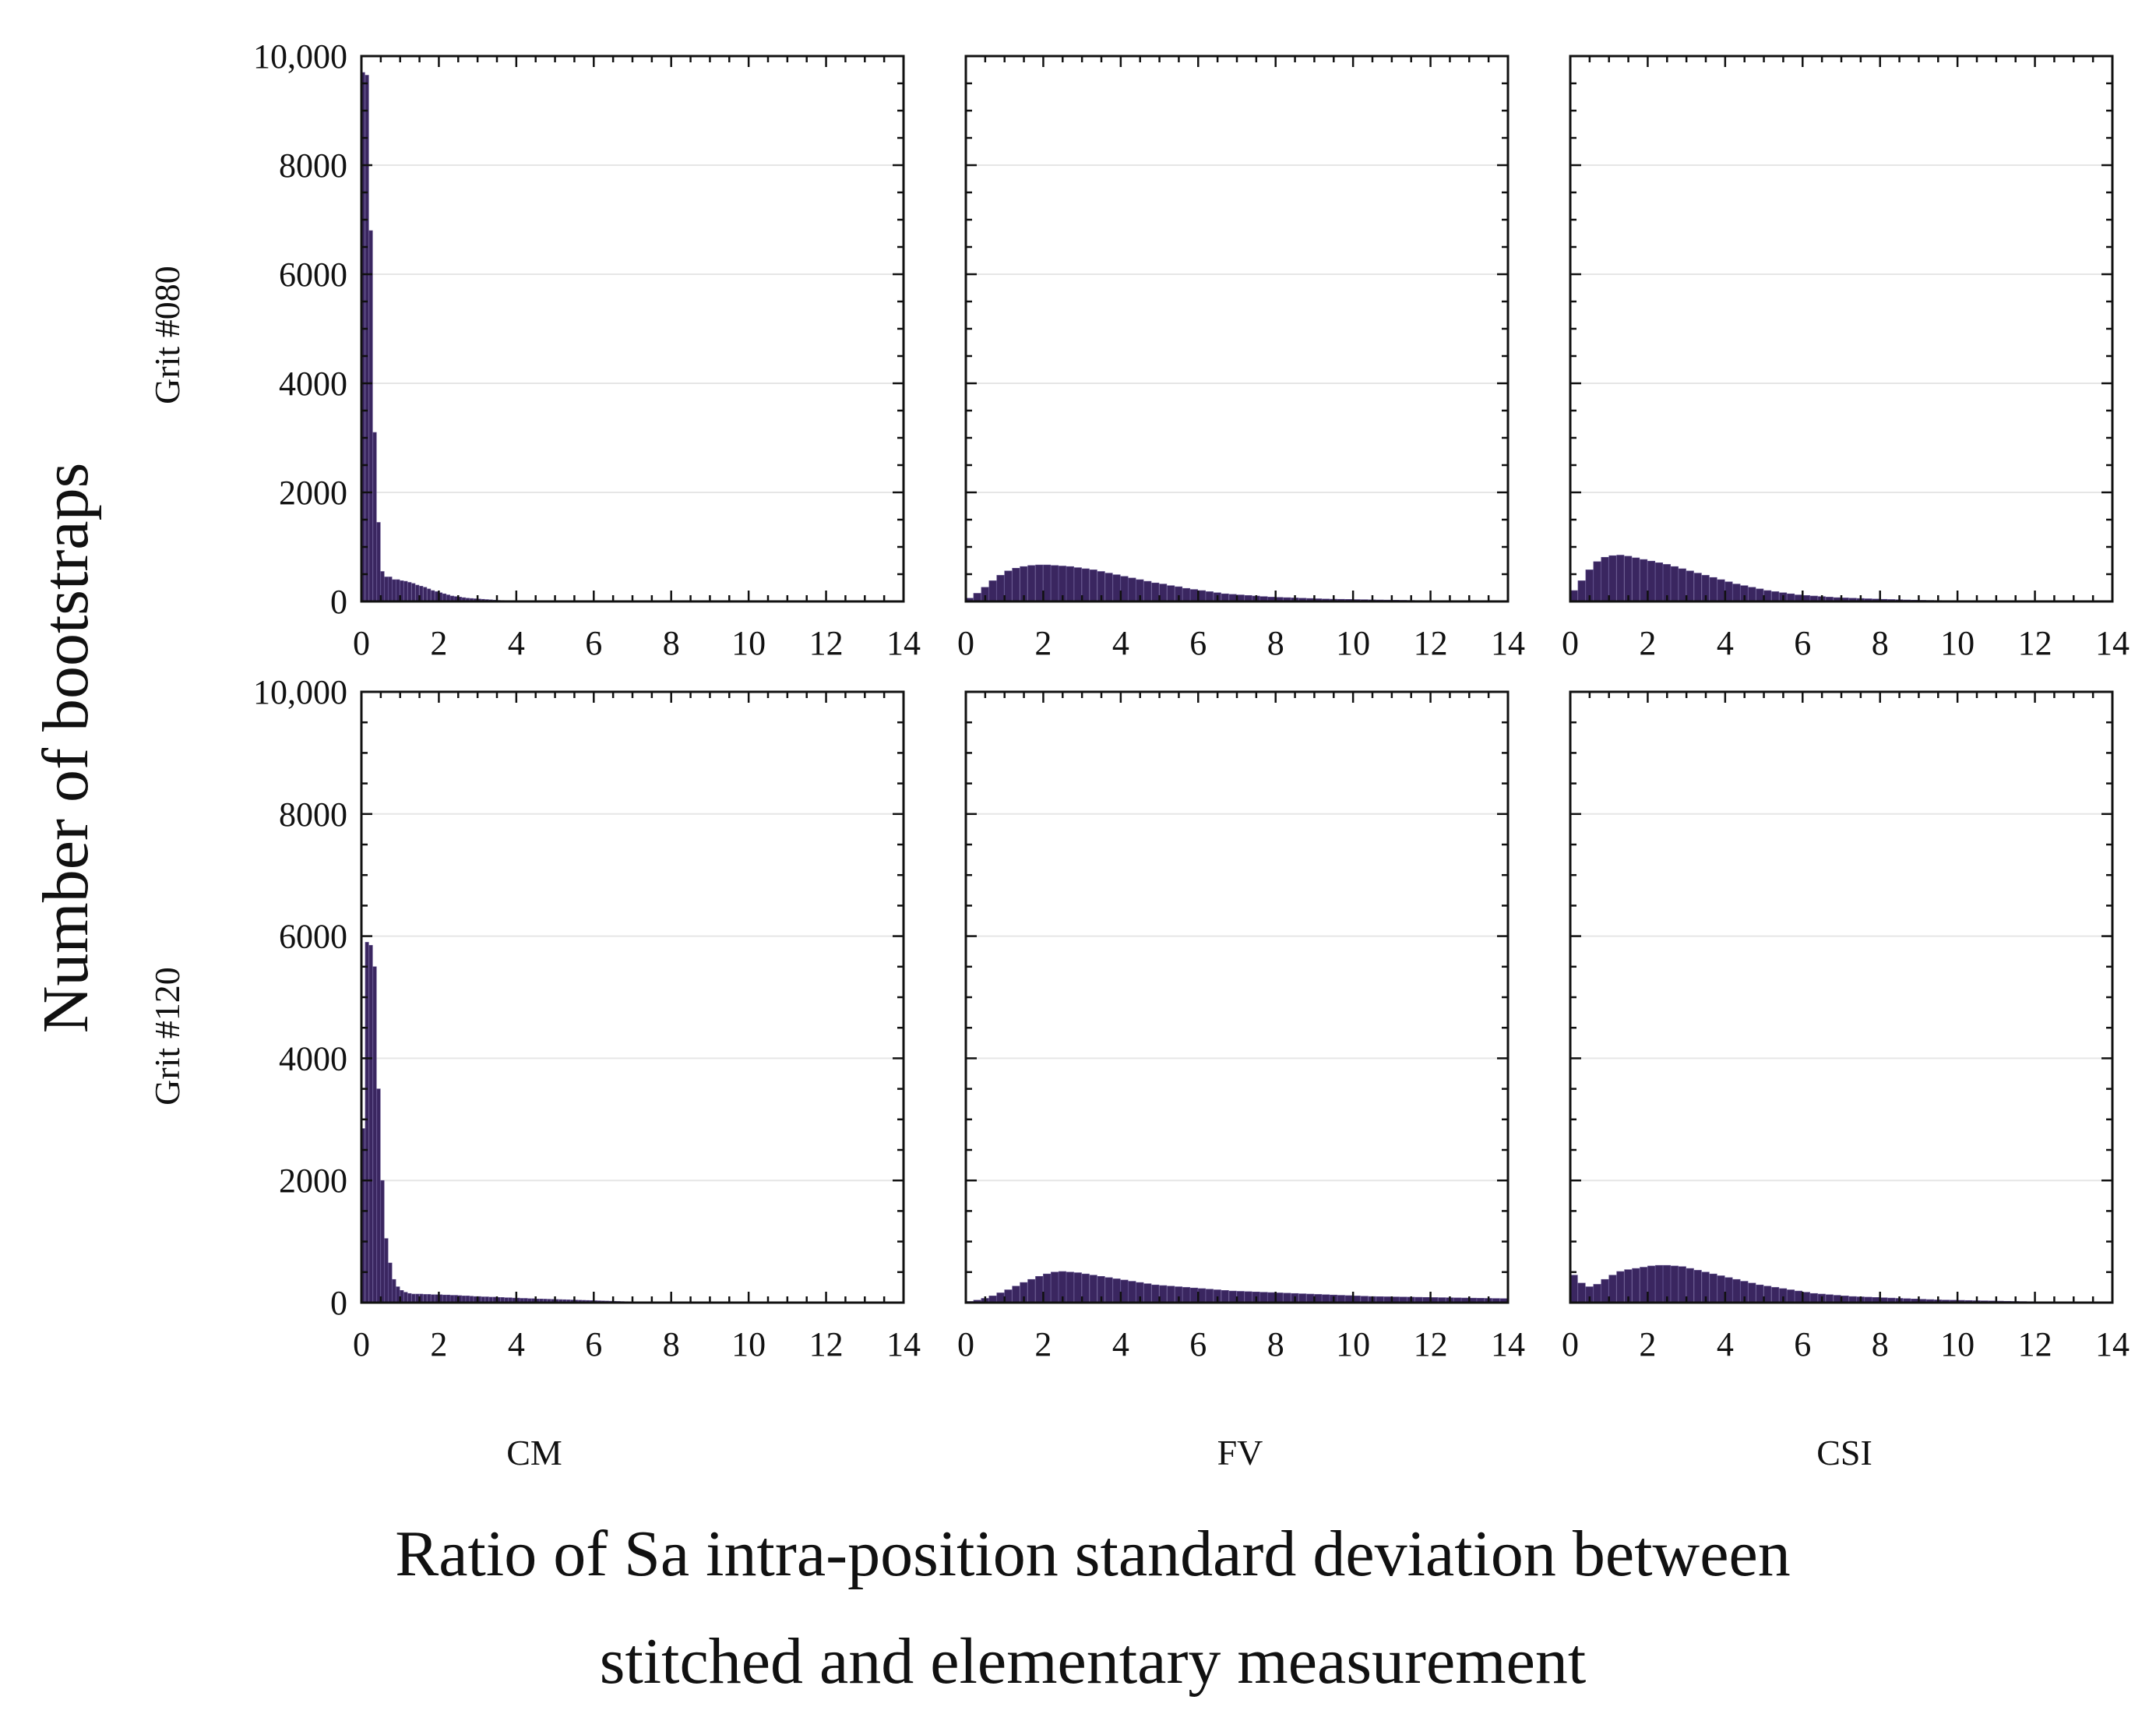  I want to click on panel-grit-080-fv: 0 2 4 6 8 10 12 14, so click(1241, 359).